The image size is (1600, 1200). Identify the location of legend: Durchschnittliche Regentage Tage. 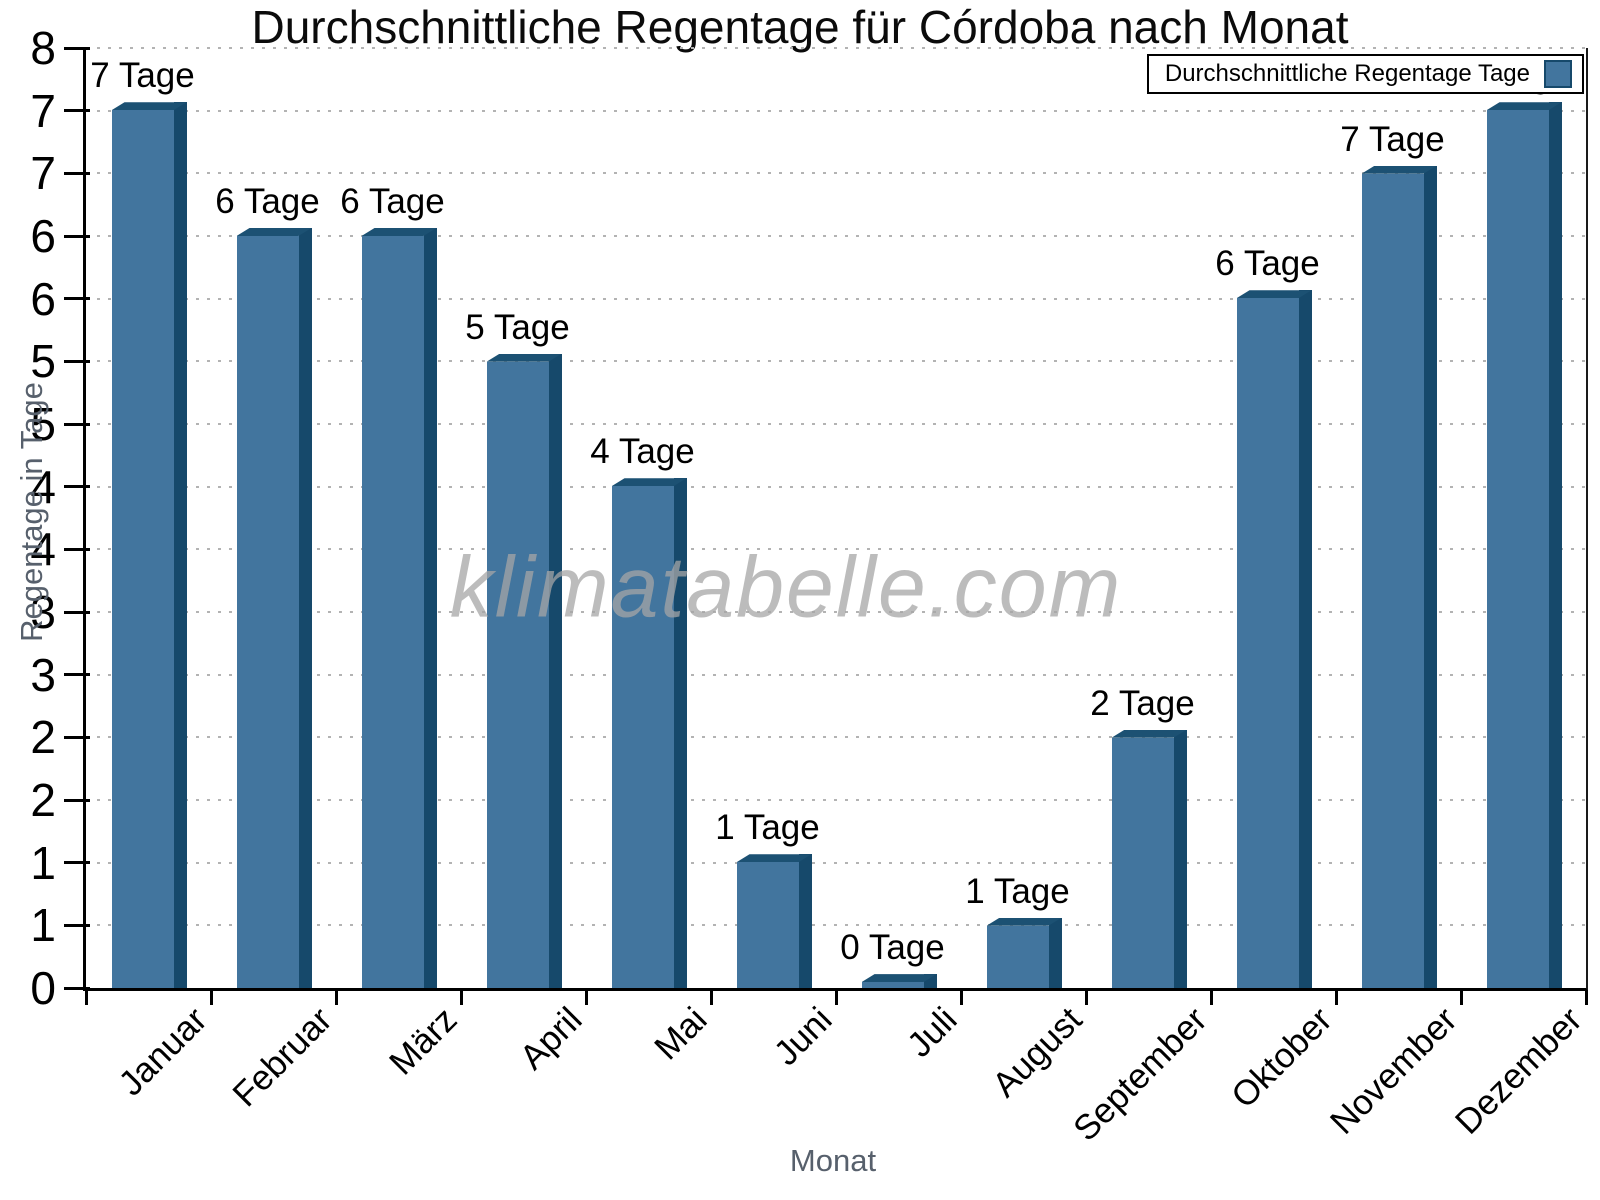
(1365, 74).